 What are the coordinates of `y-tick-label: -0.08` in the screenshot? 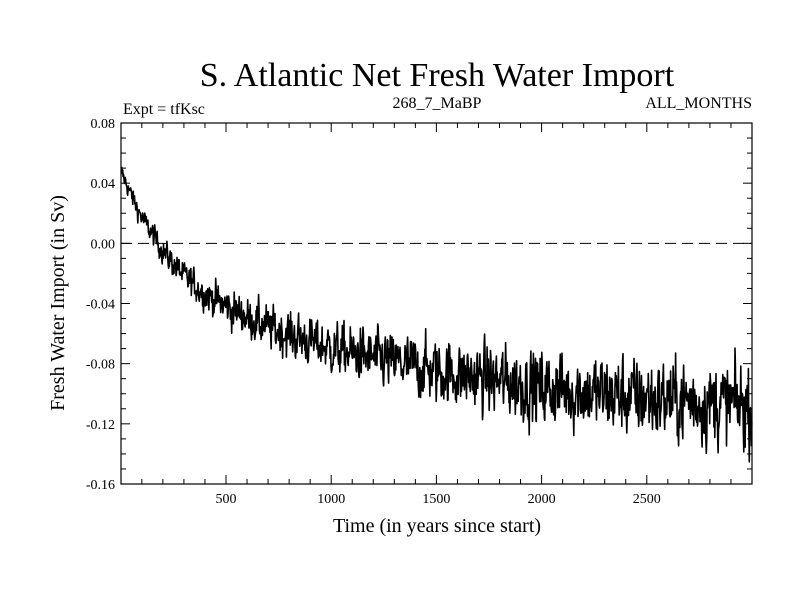 It's located at (100, 365).